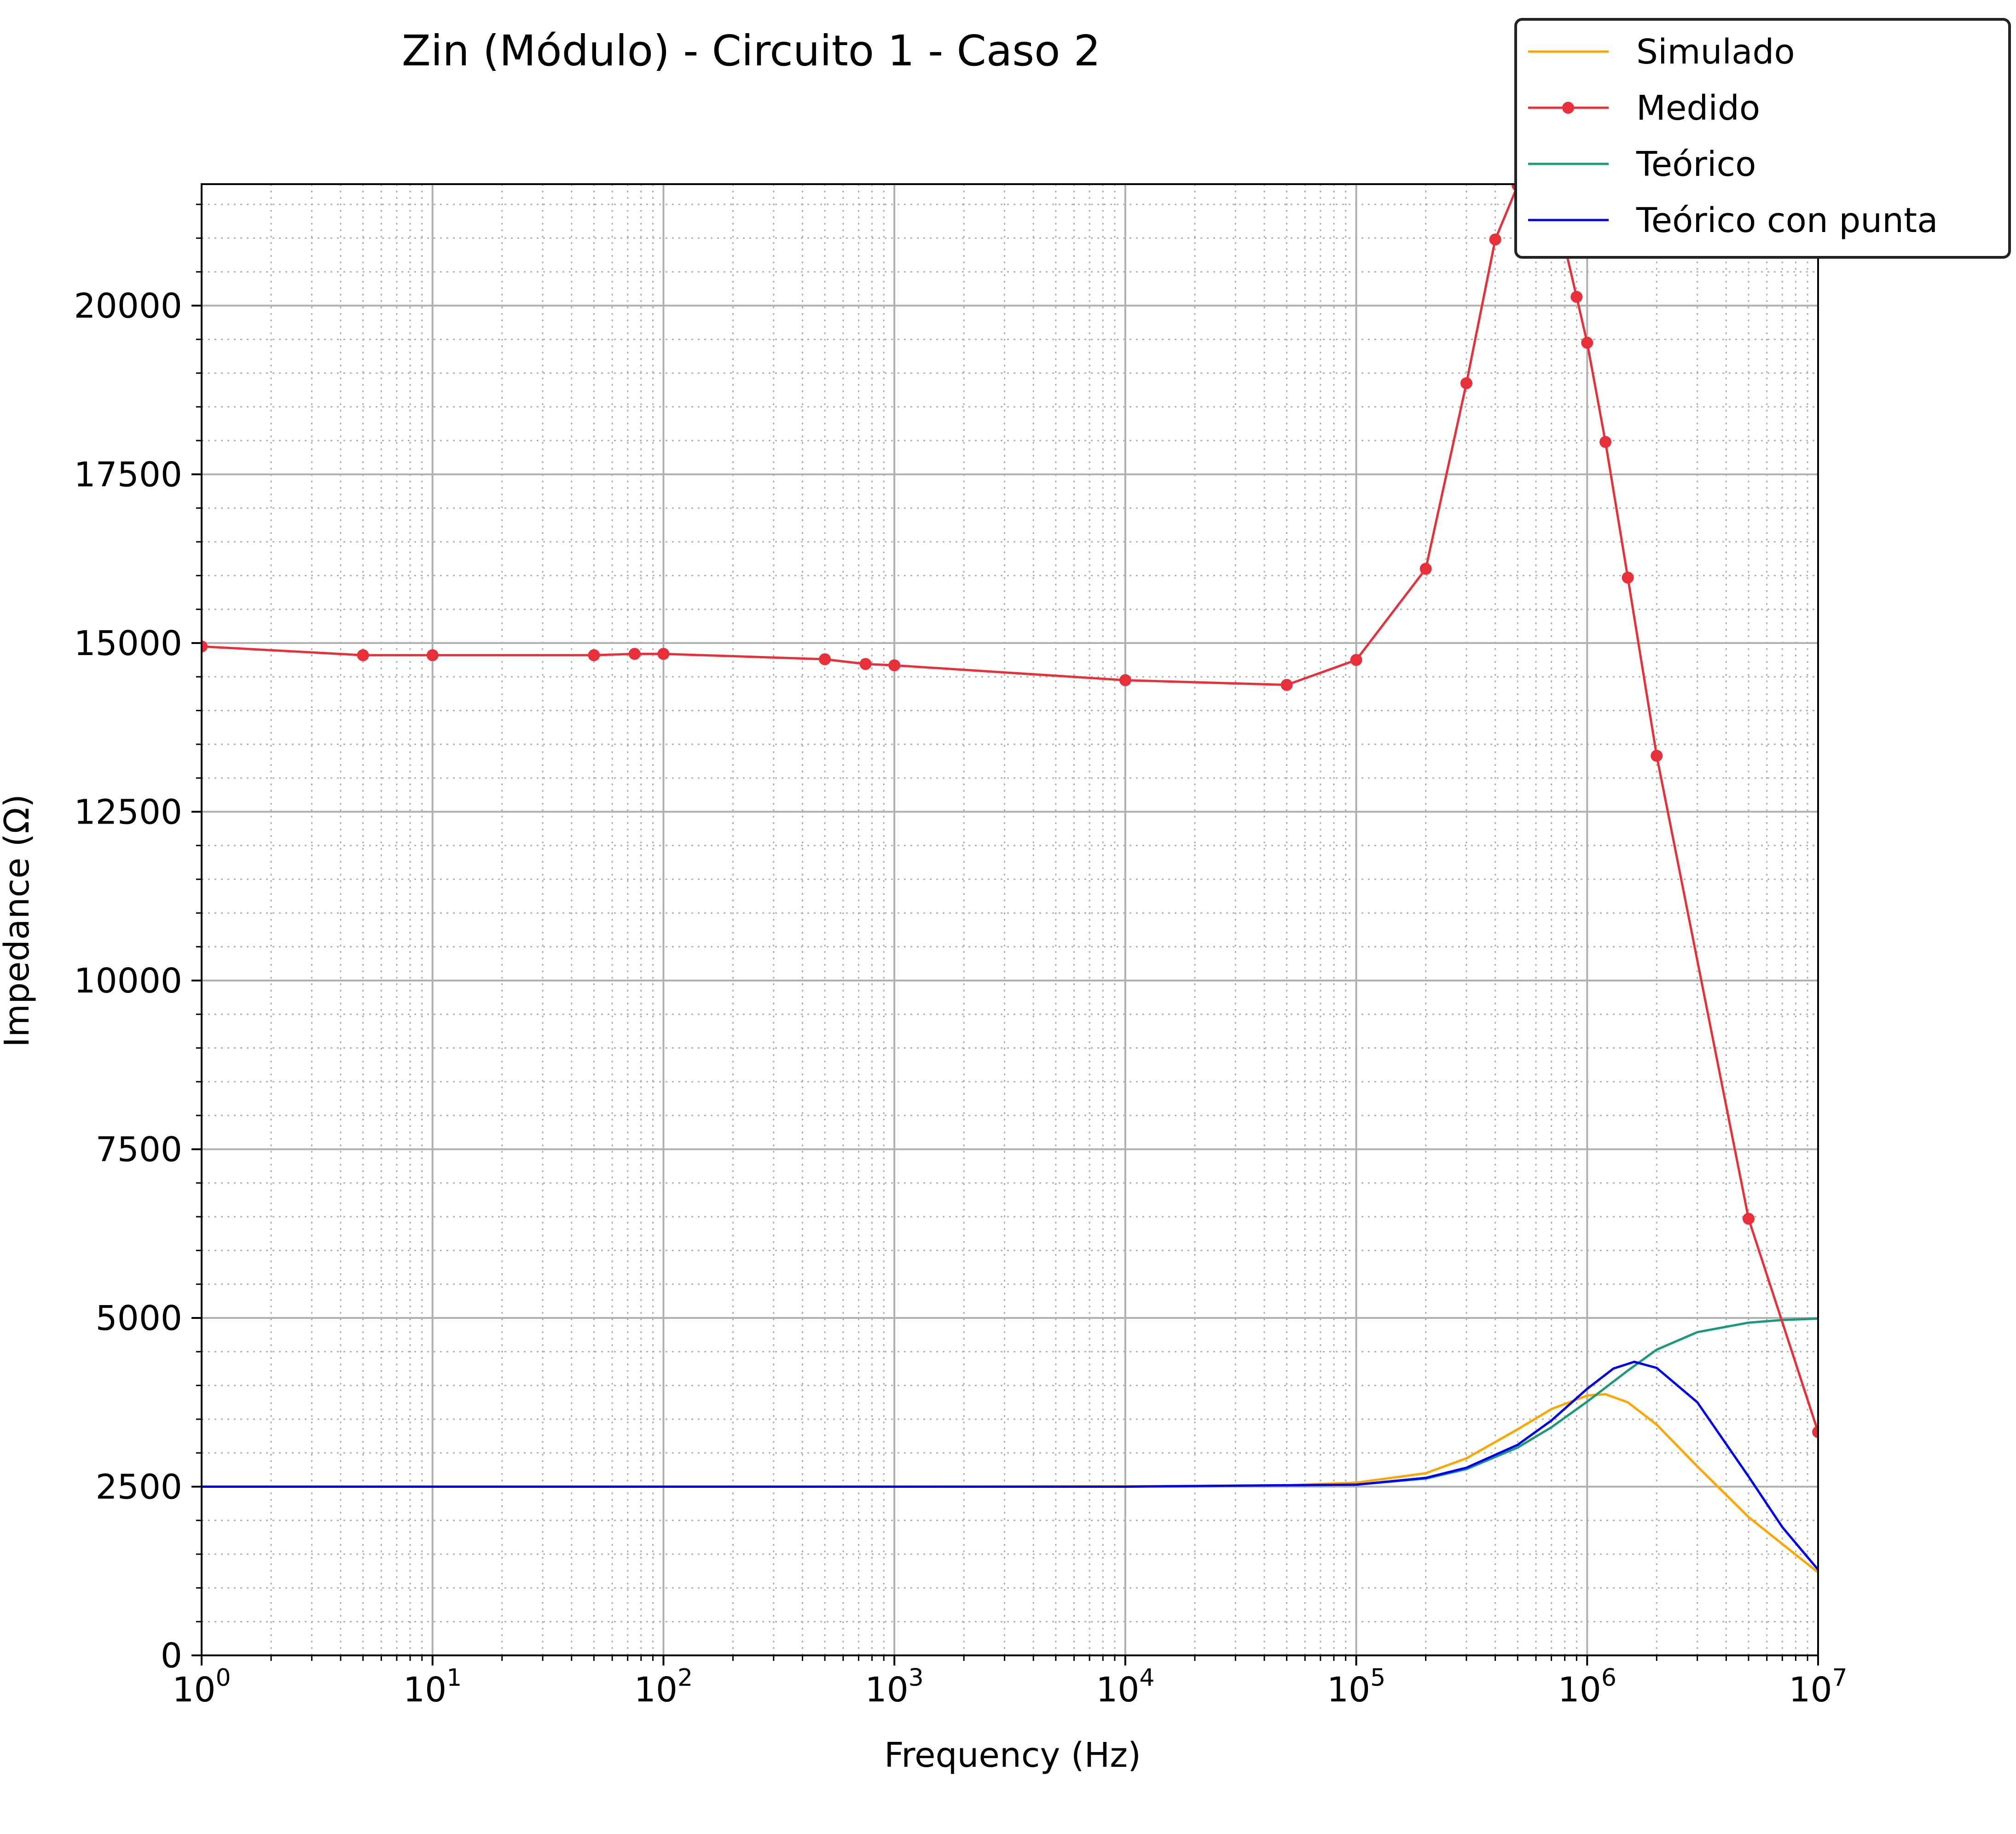 The width and height of the screenshot is (2016, 1834). I want to click on y-tick-label: 0, so click(171, 1656).